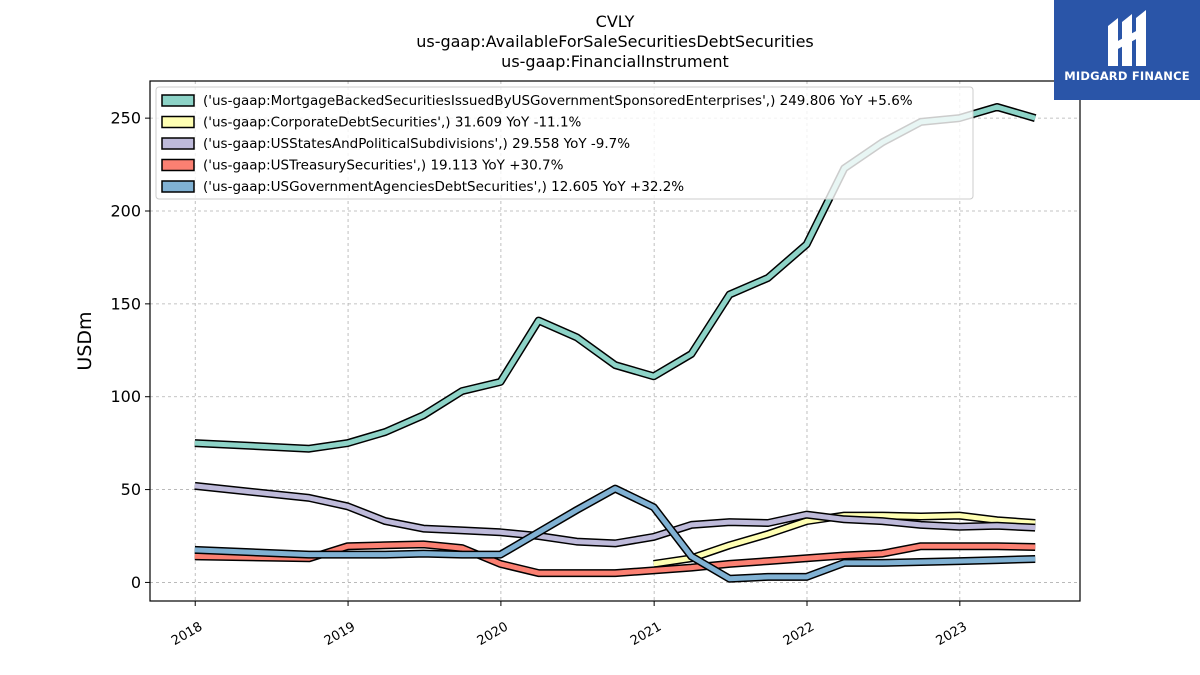 Image resolution: width=1200 pixels, height=675 pixels. What do you see at coordinates (125, 396) in the screenshot?
I see `y-tick-label: 100` at bounding box center [125, 396].